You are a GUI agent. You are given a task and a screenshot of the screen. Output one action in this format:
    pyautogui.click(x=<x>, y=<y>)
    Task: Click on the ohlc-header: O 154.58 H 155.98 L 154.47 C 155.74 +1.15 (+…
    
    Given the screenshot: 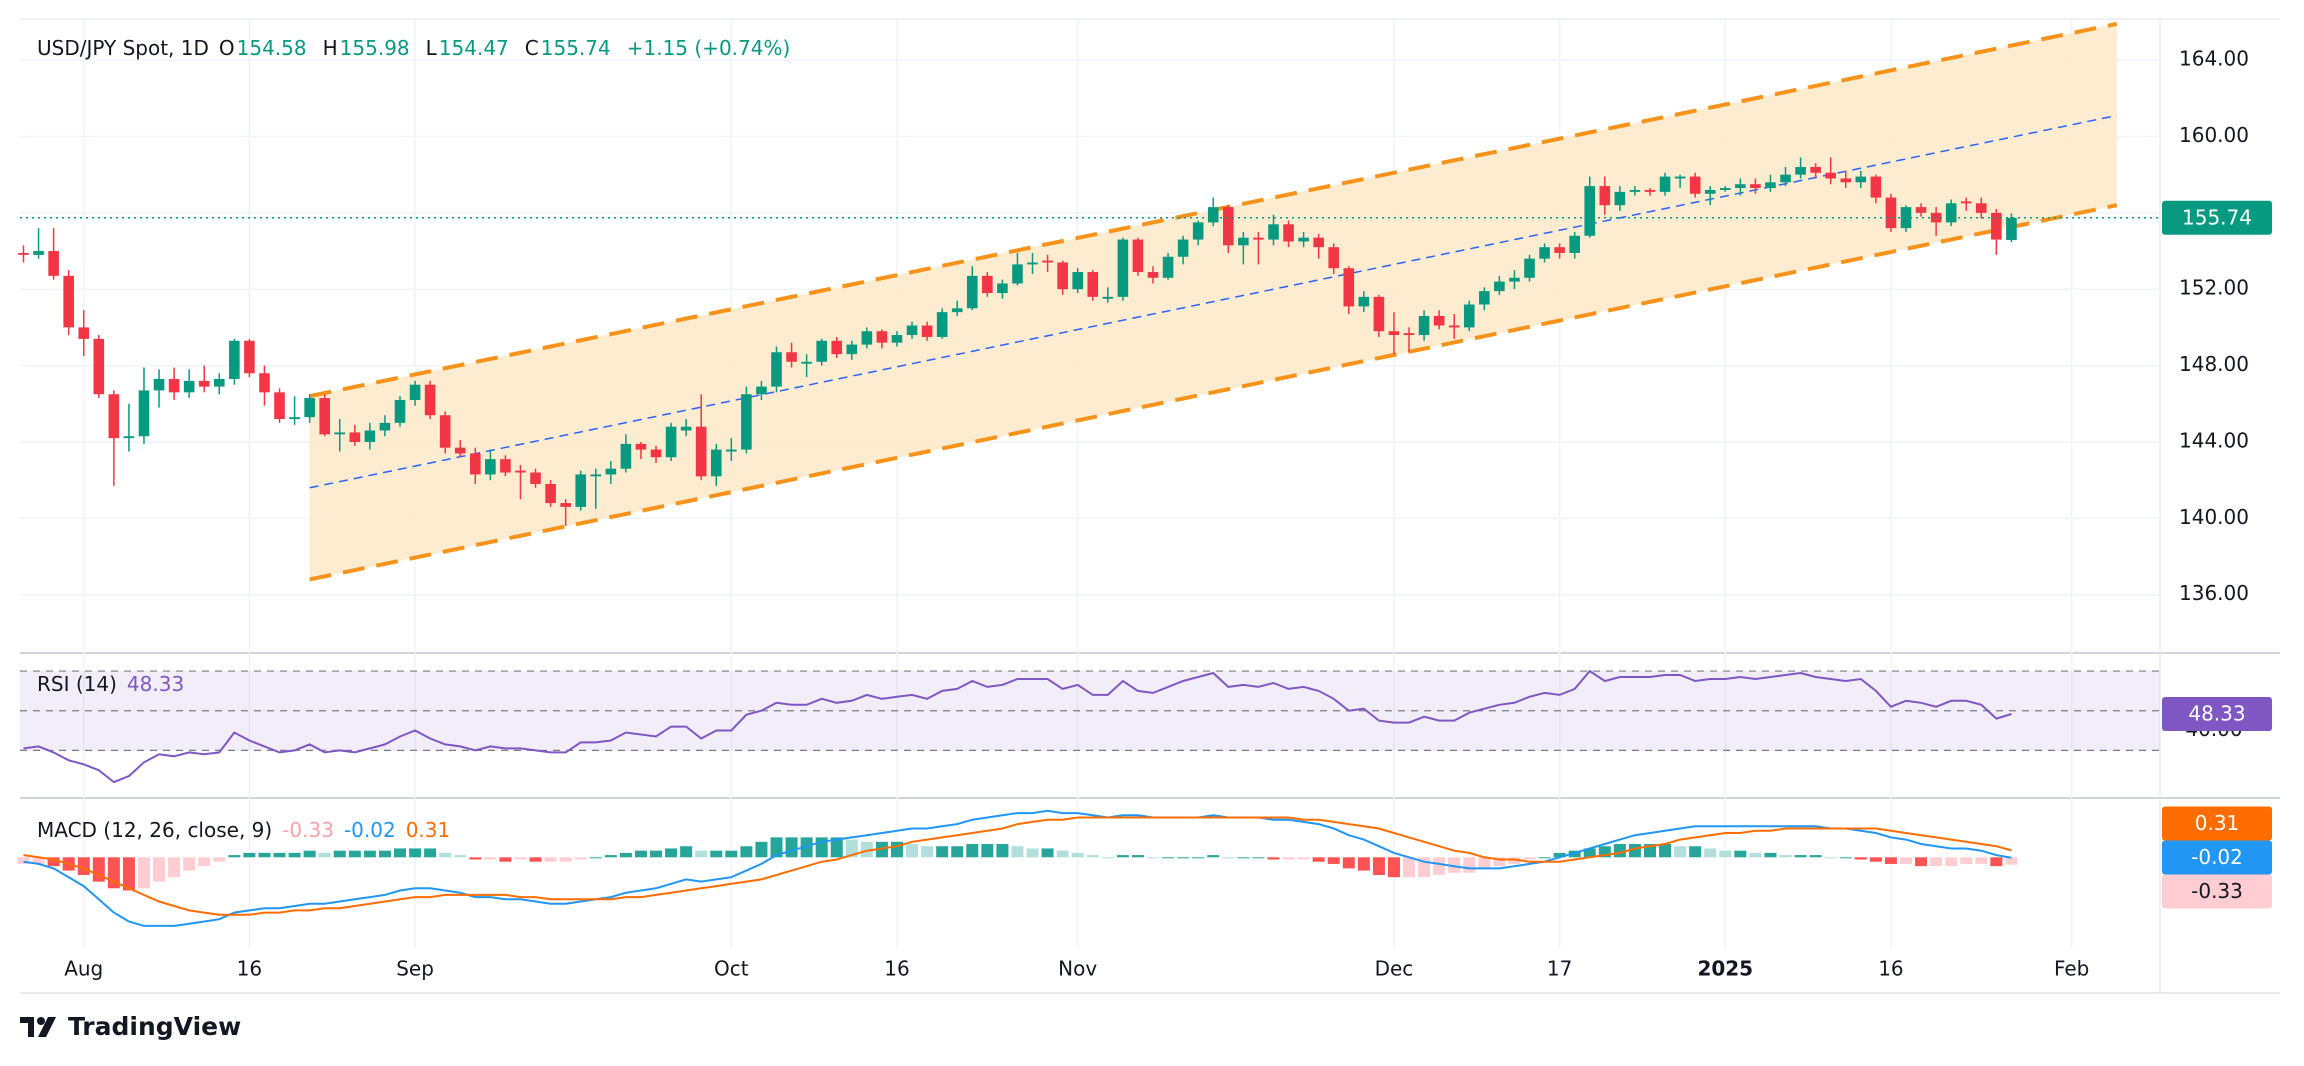 What is the action you would take?
    pyautogui.click(x=504, y=48)
    